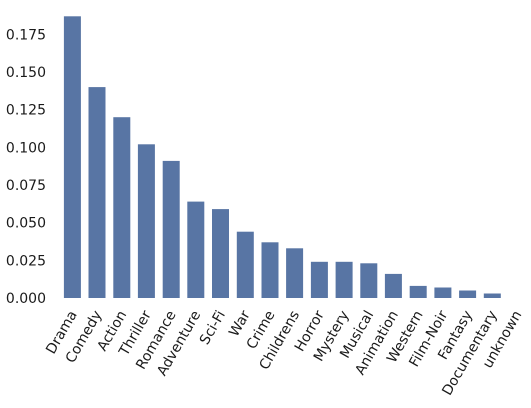 The width and height of the screenshot is (531, 408). Describe the element at coordinates (295, 273) in the screenshot. I see `bar-childrens` at that location.